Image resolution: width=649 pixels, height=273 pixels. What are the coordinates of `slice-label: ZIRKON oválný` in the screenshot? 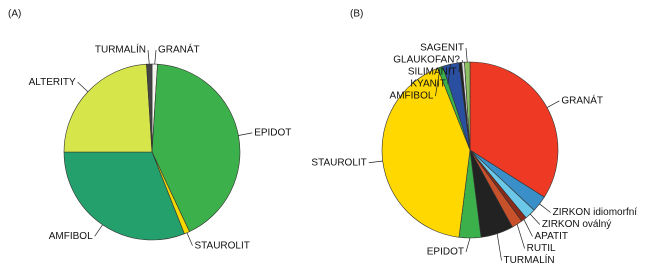 It's located at (576, 224).